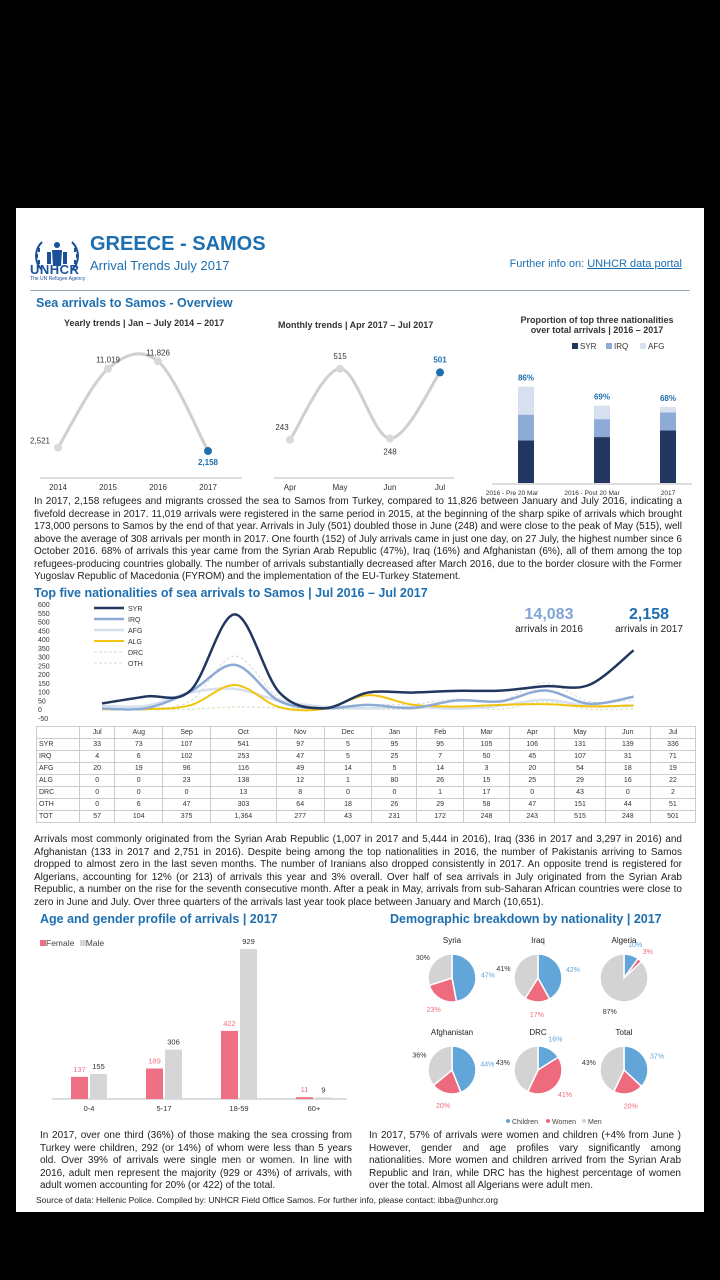  Describe the element at coordinates (300, 744) in the screenshot. I see `table-cell: 97` at that location.